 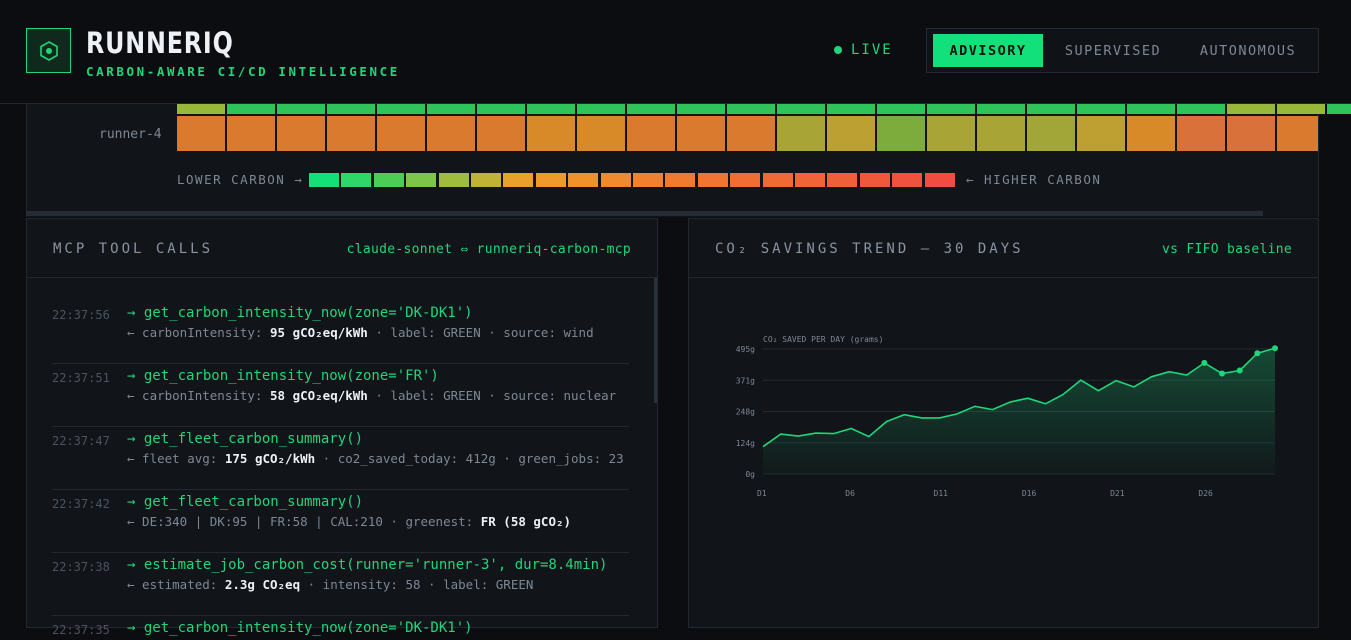 I want to click on mode-advisory-button: ADVISORY, so click(x=988, y=50).